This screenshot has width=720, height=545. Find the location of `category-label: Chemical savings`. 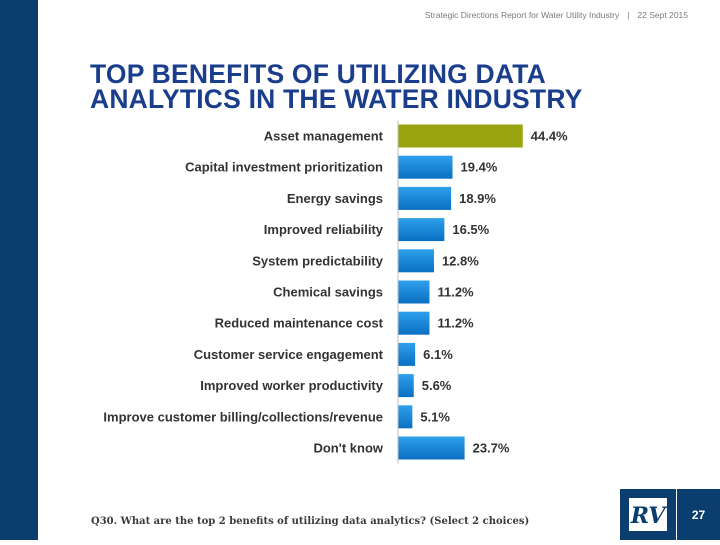

category-label: Chemical savings is located at coordinates (328, 292).